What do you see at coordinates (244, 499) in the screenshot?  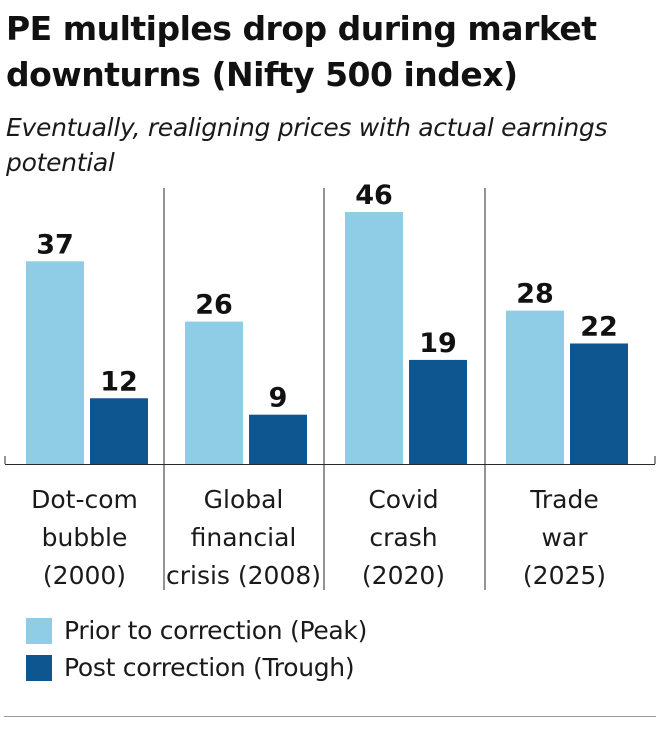 I see `category-label-c2-l1: Global` at bounding box center [244, 499].